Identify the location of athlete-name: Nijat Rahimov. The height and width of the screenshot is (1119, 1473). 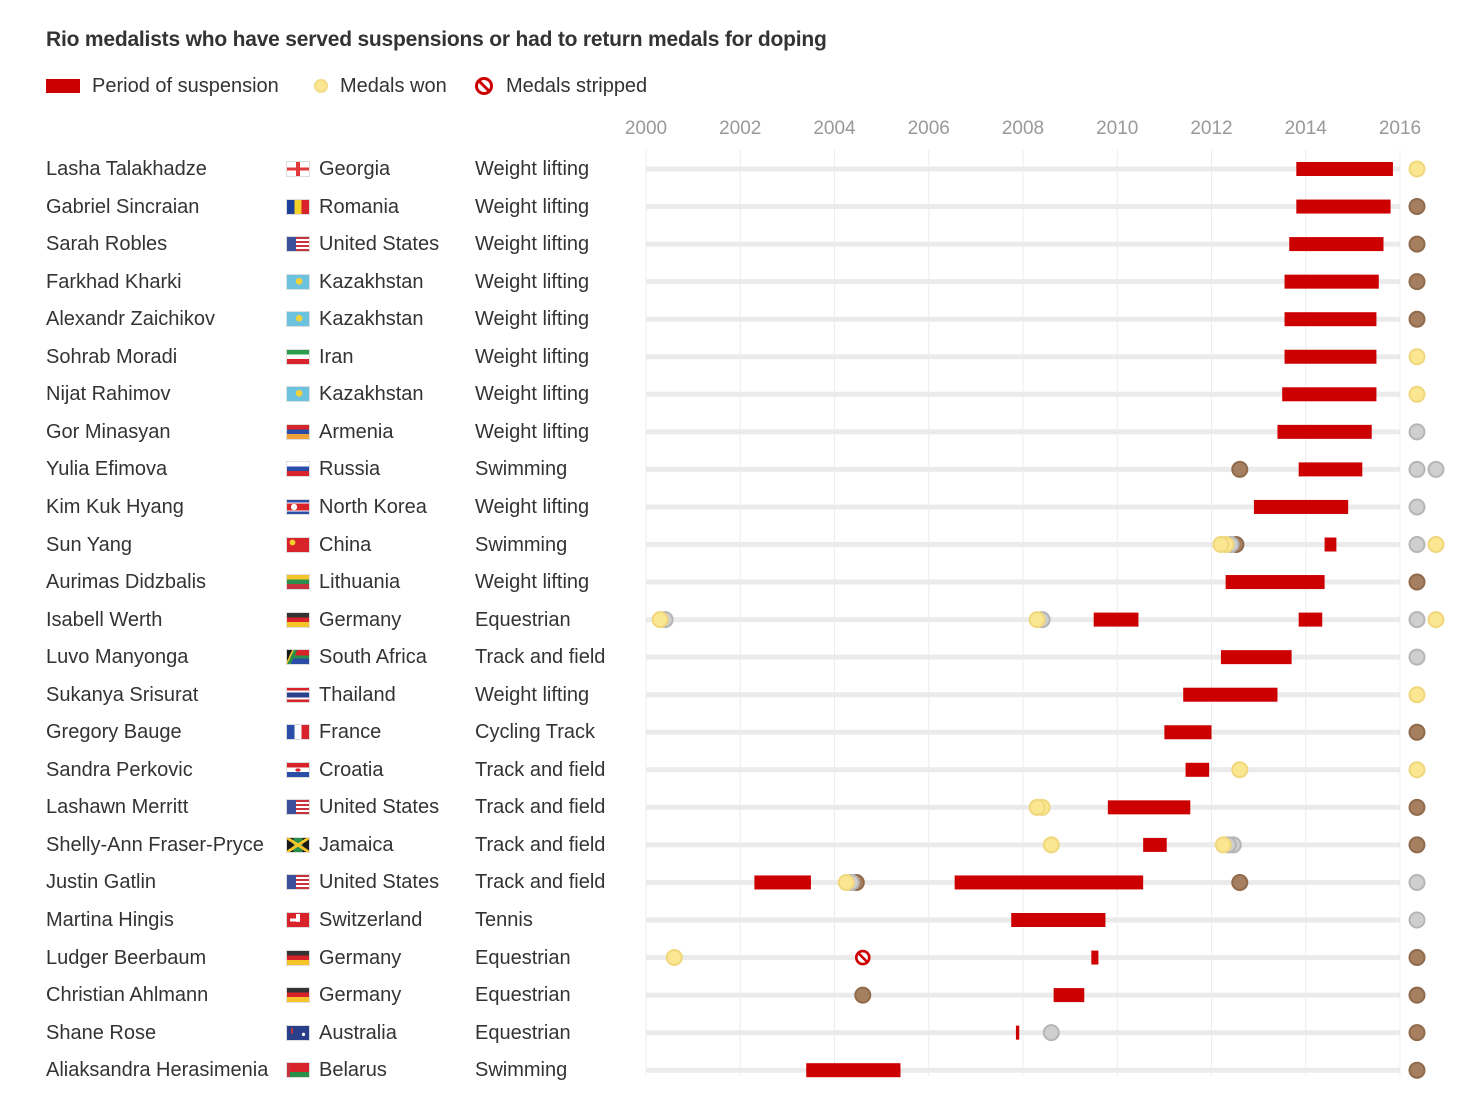
(108, 394).